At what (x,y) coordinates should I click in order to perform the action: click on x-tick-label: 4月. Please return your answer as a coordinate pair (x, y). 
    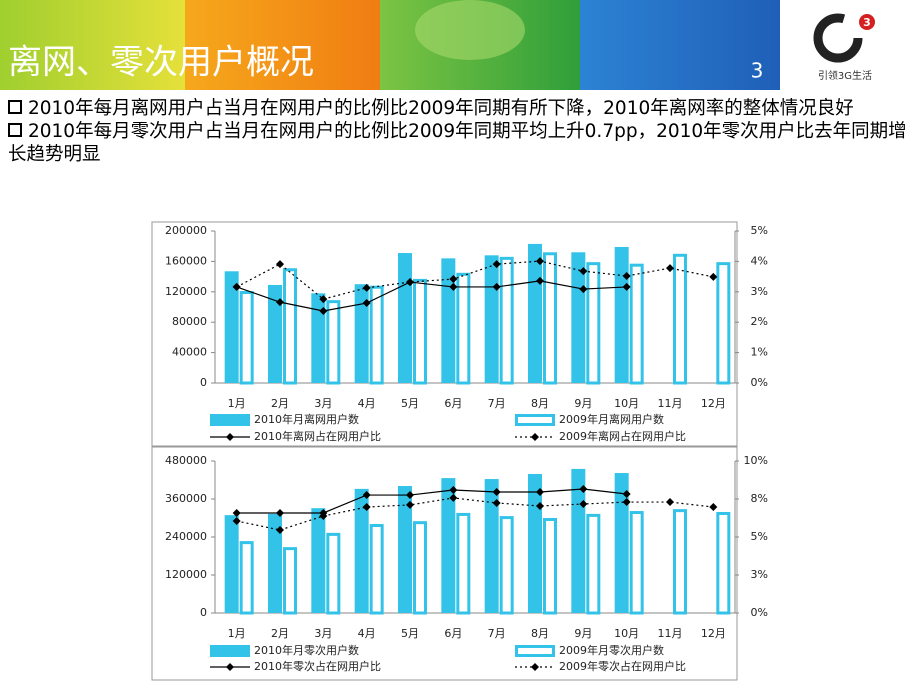
    Looking at the image, I should click on (367, 403).